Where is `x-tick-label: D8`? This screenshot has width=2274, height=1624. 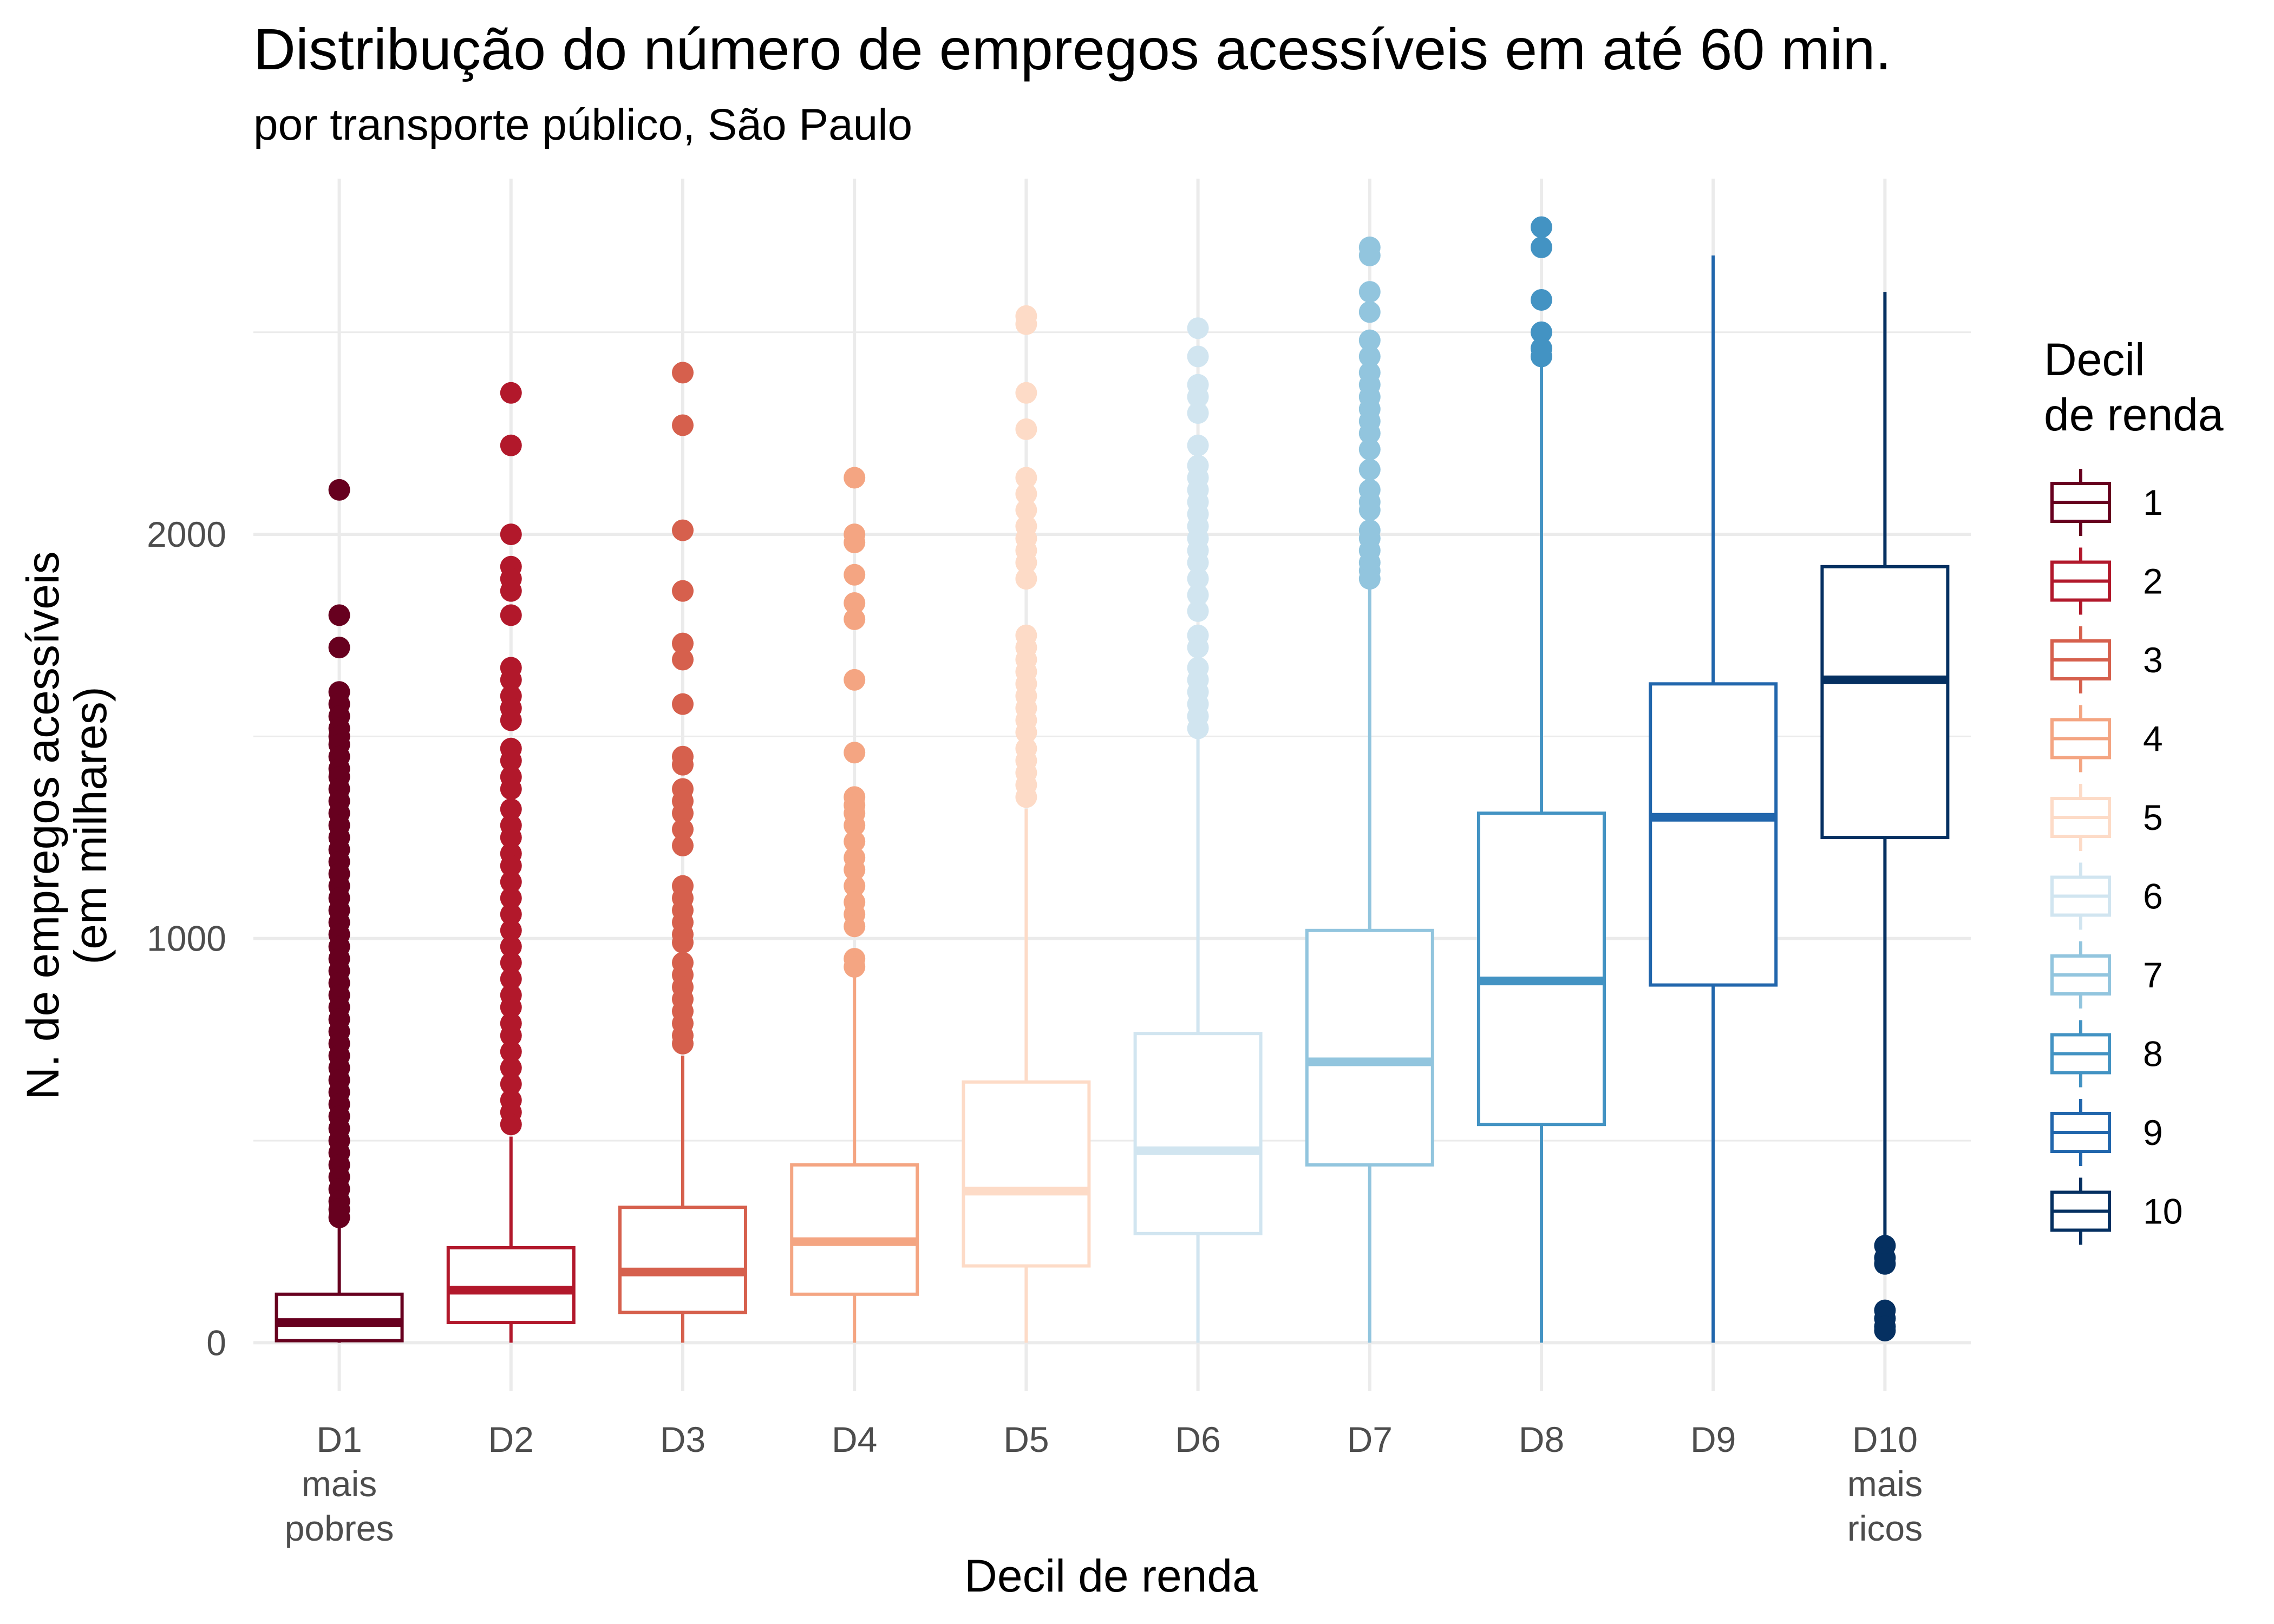 x-tick-label: D8 is located at coordinates (1542, 1439).